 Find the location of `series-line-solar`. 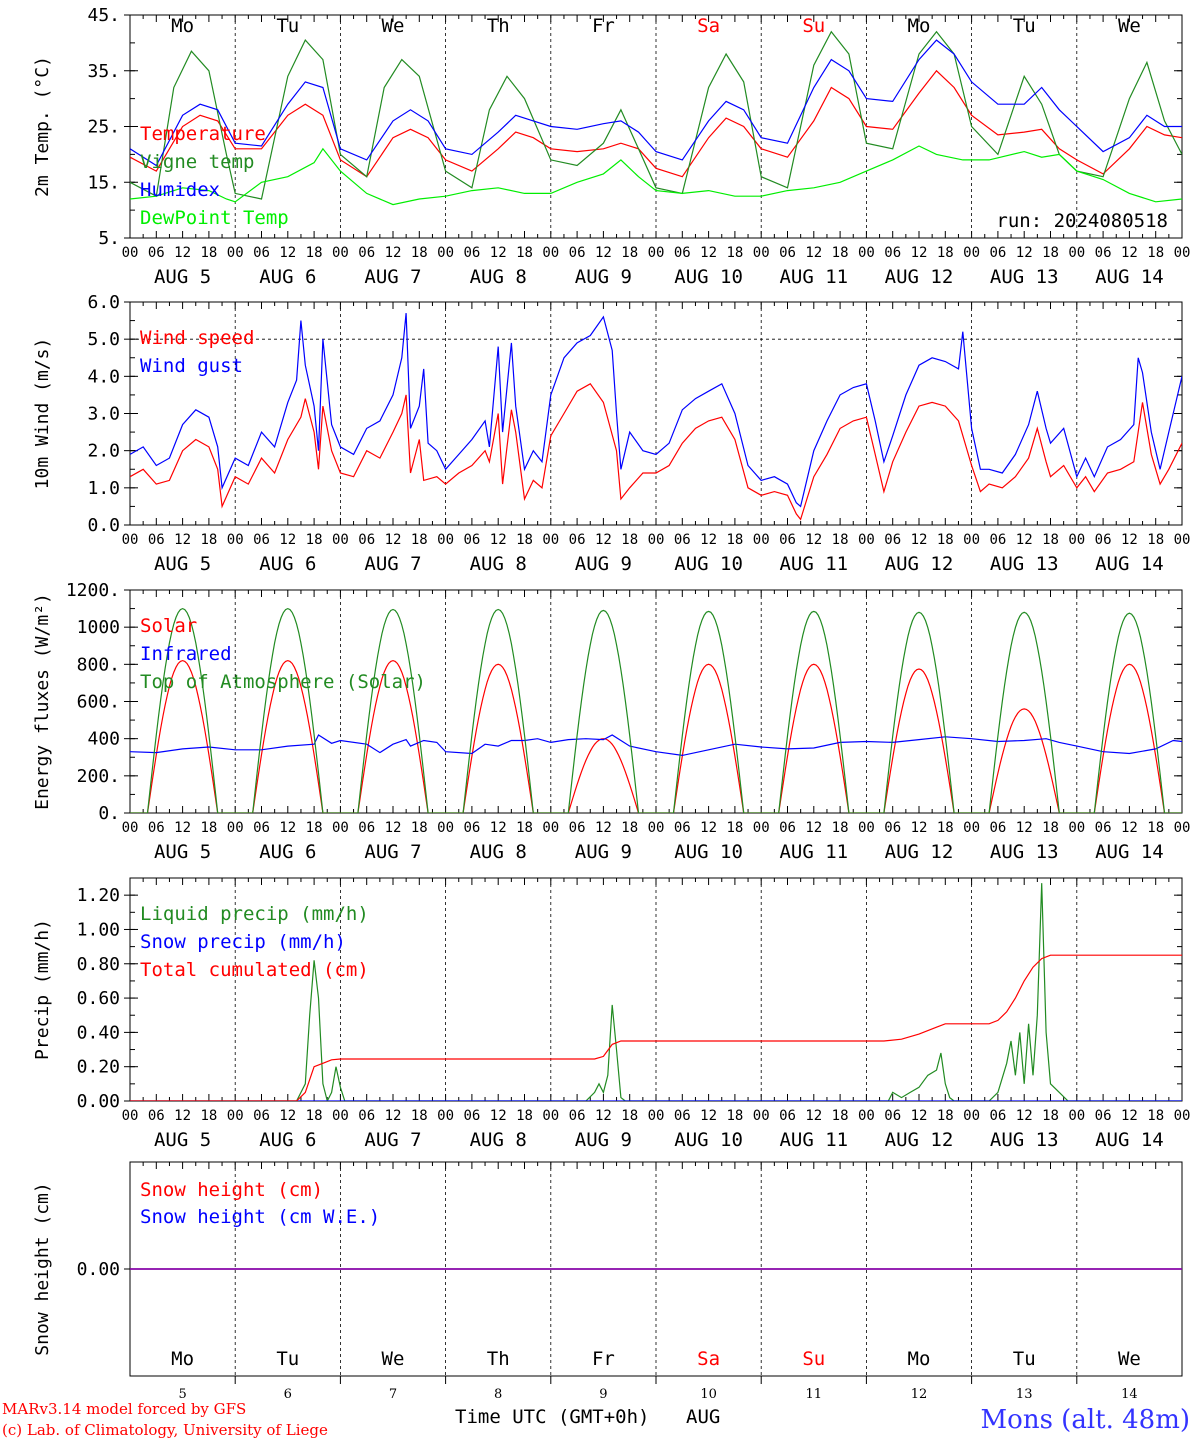

series-line-solar is located at coordinates (656, 736).